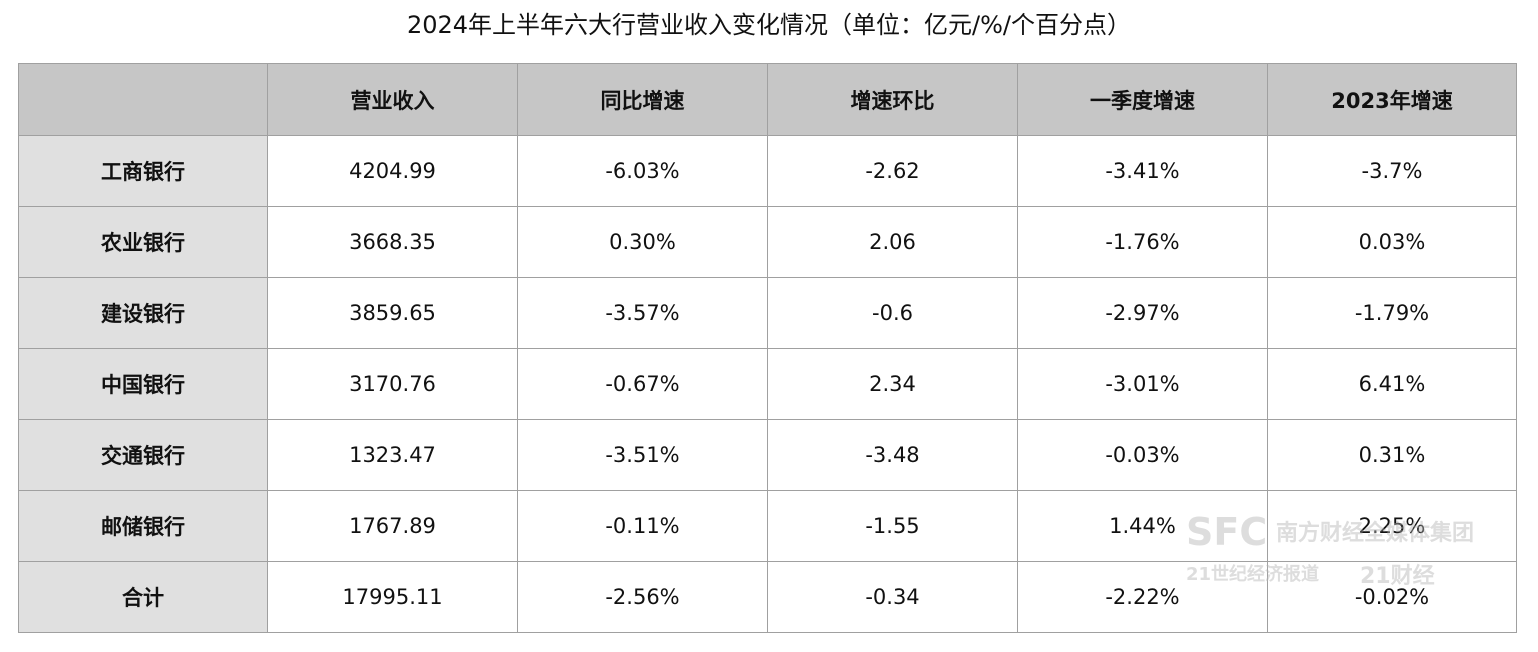 Image resolution: width=1538 pixels, height=652 pixels. Describe the element at coordinates (642, 242) in the screenshot. I see `cell: 0.30%` at that location.